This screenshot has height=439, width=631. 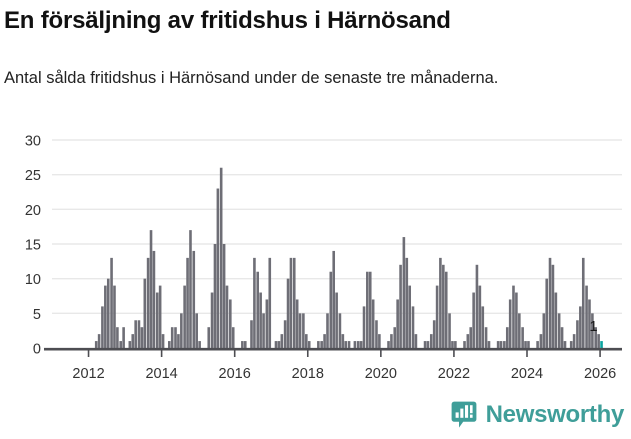 I want to click on x-tick-label: 2024, so click(x=527, y=374).